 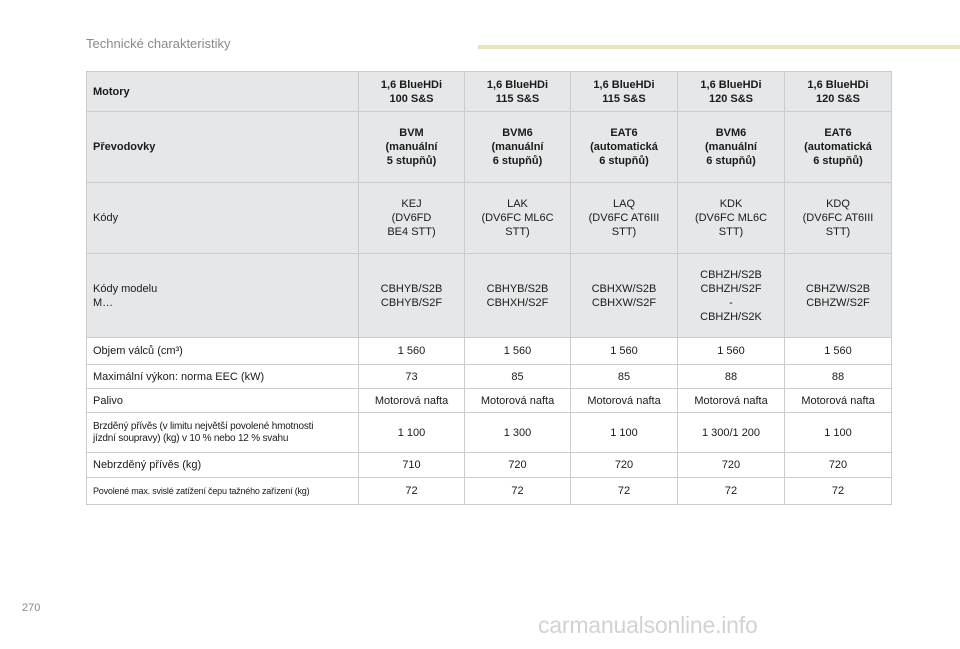 What do you see at coordinates (648, 625) in the screenshot?
I see `watermark: carmanualsonline.info` at bounding box center [648, 625].